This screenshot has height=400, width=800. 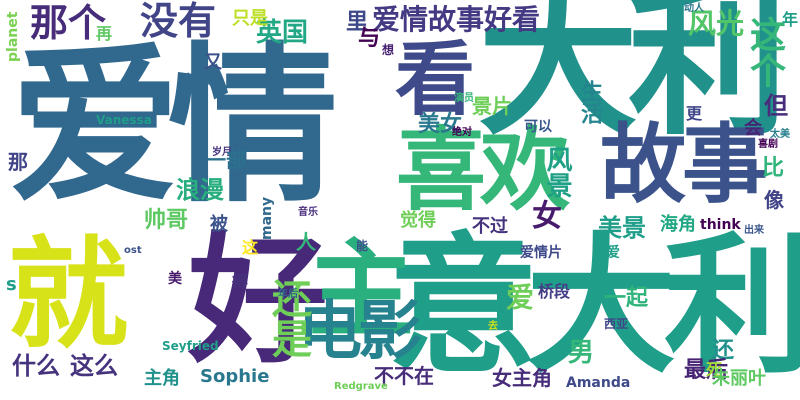 What do you see at coordinates (104, 33) in the screenshot?
I see `word: 再` at bounding box center [104, 33].